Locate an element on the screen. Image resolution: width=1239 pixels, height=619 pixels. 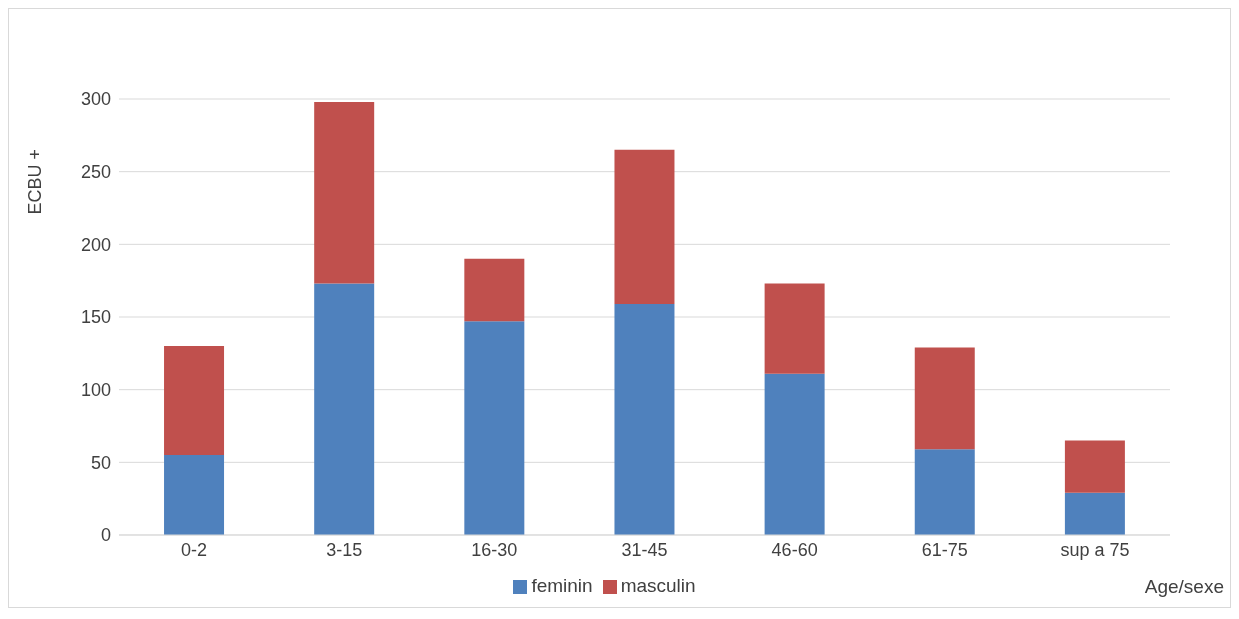
y-tick-label: 300 is located at coordinates (95, 99).